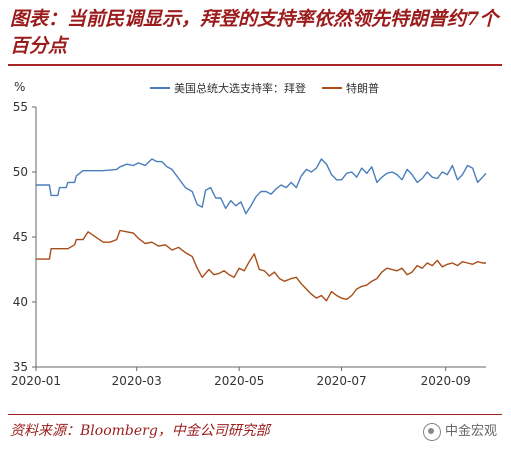 The width and height of the screenshot is (511, 451). Describe the element at coordinates (36, 381) in the screenshot. I see `x-tick-label: 2020-01` at that location.